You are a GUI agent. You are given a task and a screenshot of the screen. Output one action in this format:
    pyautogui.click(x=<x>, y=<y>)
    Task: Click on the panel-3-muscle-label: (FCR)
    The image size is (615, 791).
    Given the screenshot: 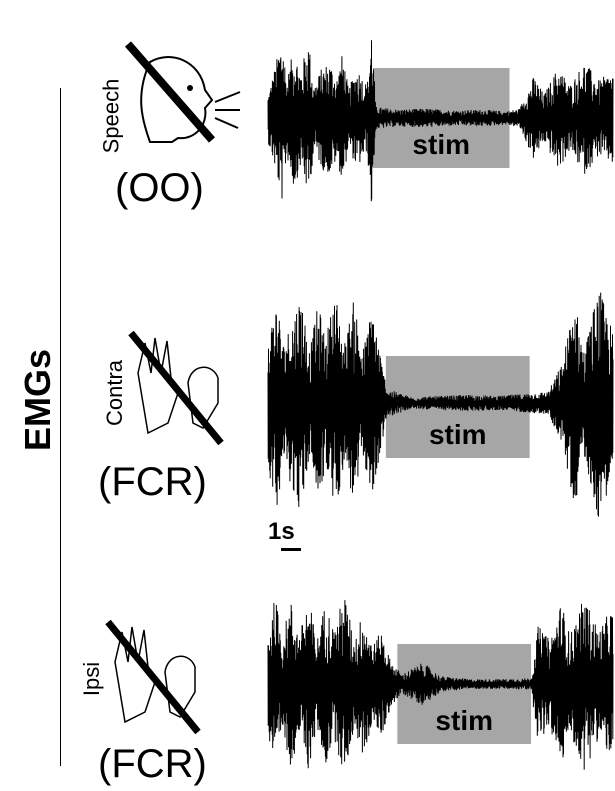 What is the action you would take?
    pyautogui.click(x=152, y=764)
    